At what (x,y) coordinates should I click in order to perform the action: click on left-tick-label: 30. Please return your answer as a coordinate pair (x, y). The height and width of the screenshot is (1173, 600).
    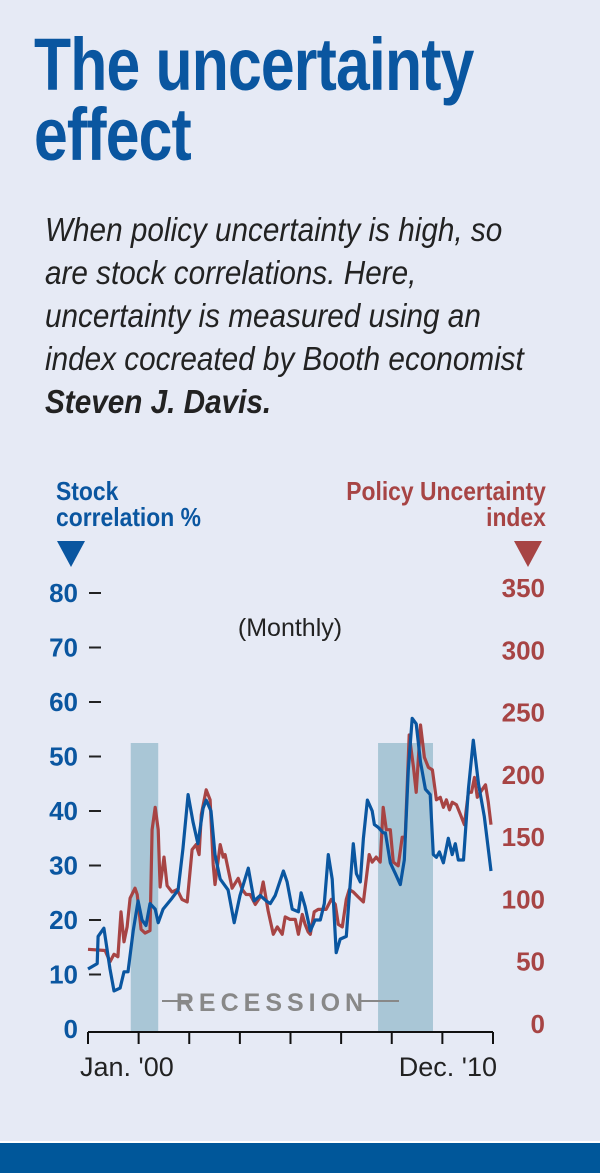
    Looking at the image, I should click on (63, 866).